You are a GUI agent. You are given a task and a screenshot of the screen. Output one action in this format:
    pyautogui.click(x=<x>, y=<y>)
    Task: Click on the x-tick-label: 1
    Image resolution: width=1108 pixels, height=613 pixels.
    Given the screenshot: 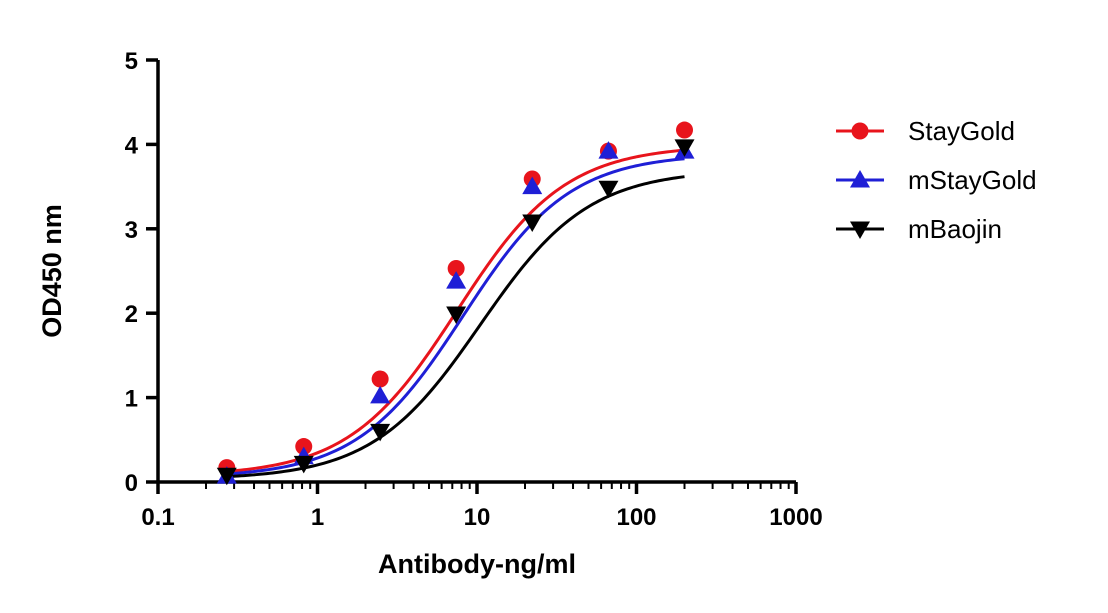 What is the action you would take?
    pyautogui.click(x=317, y=517)
    